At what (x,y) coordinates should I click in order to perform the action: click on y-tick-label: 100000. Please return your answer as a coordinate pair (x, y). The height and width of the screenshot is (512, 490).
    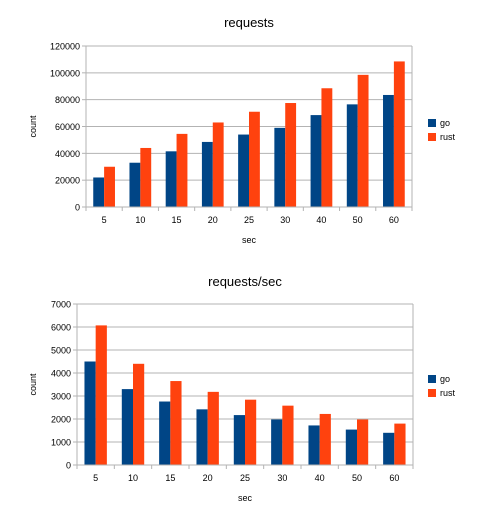
    Looking at the image, I should click on (65, 73).